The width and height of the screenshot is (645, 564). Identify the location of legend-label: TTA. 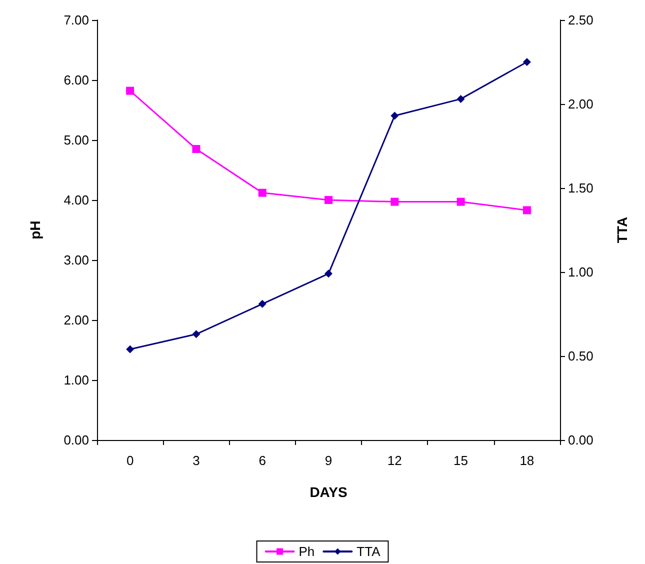
(368, 551).